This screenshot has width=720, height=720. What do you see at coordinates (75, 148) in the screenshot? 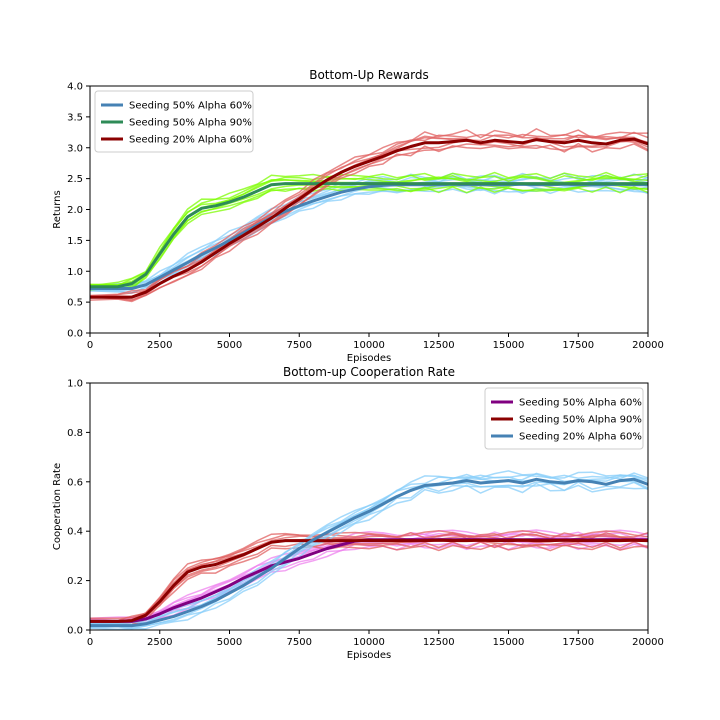
I see `y-tick-label: 3.0` at bounding box center [75, 148].